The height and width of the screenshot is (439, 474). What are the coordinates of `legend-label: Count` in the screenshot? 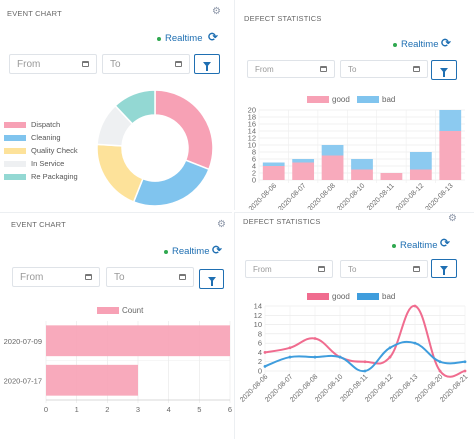 It's located at (133, 310).